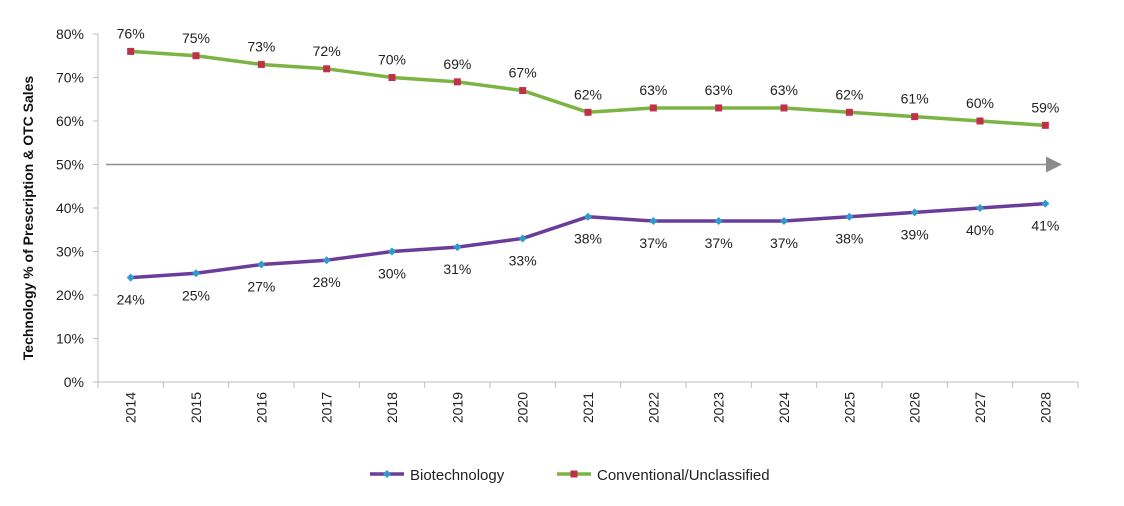 The height and width of the screenshot is (506, 1124). Describe the element at coordinates (261, 287) in the screenshot. I see `biotechnology-data-label: 27%` at that location.